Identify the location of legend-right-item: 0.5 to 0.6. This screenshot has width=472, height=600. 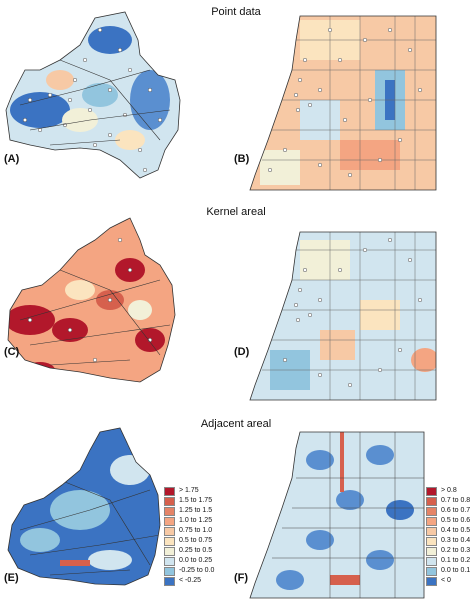
(448, 521).